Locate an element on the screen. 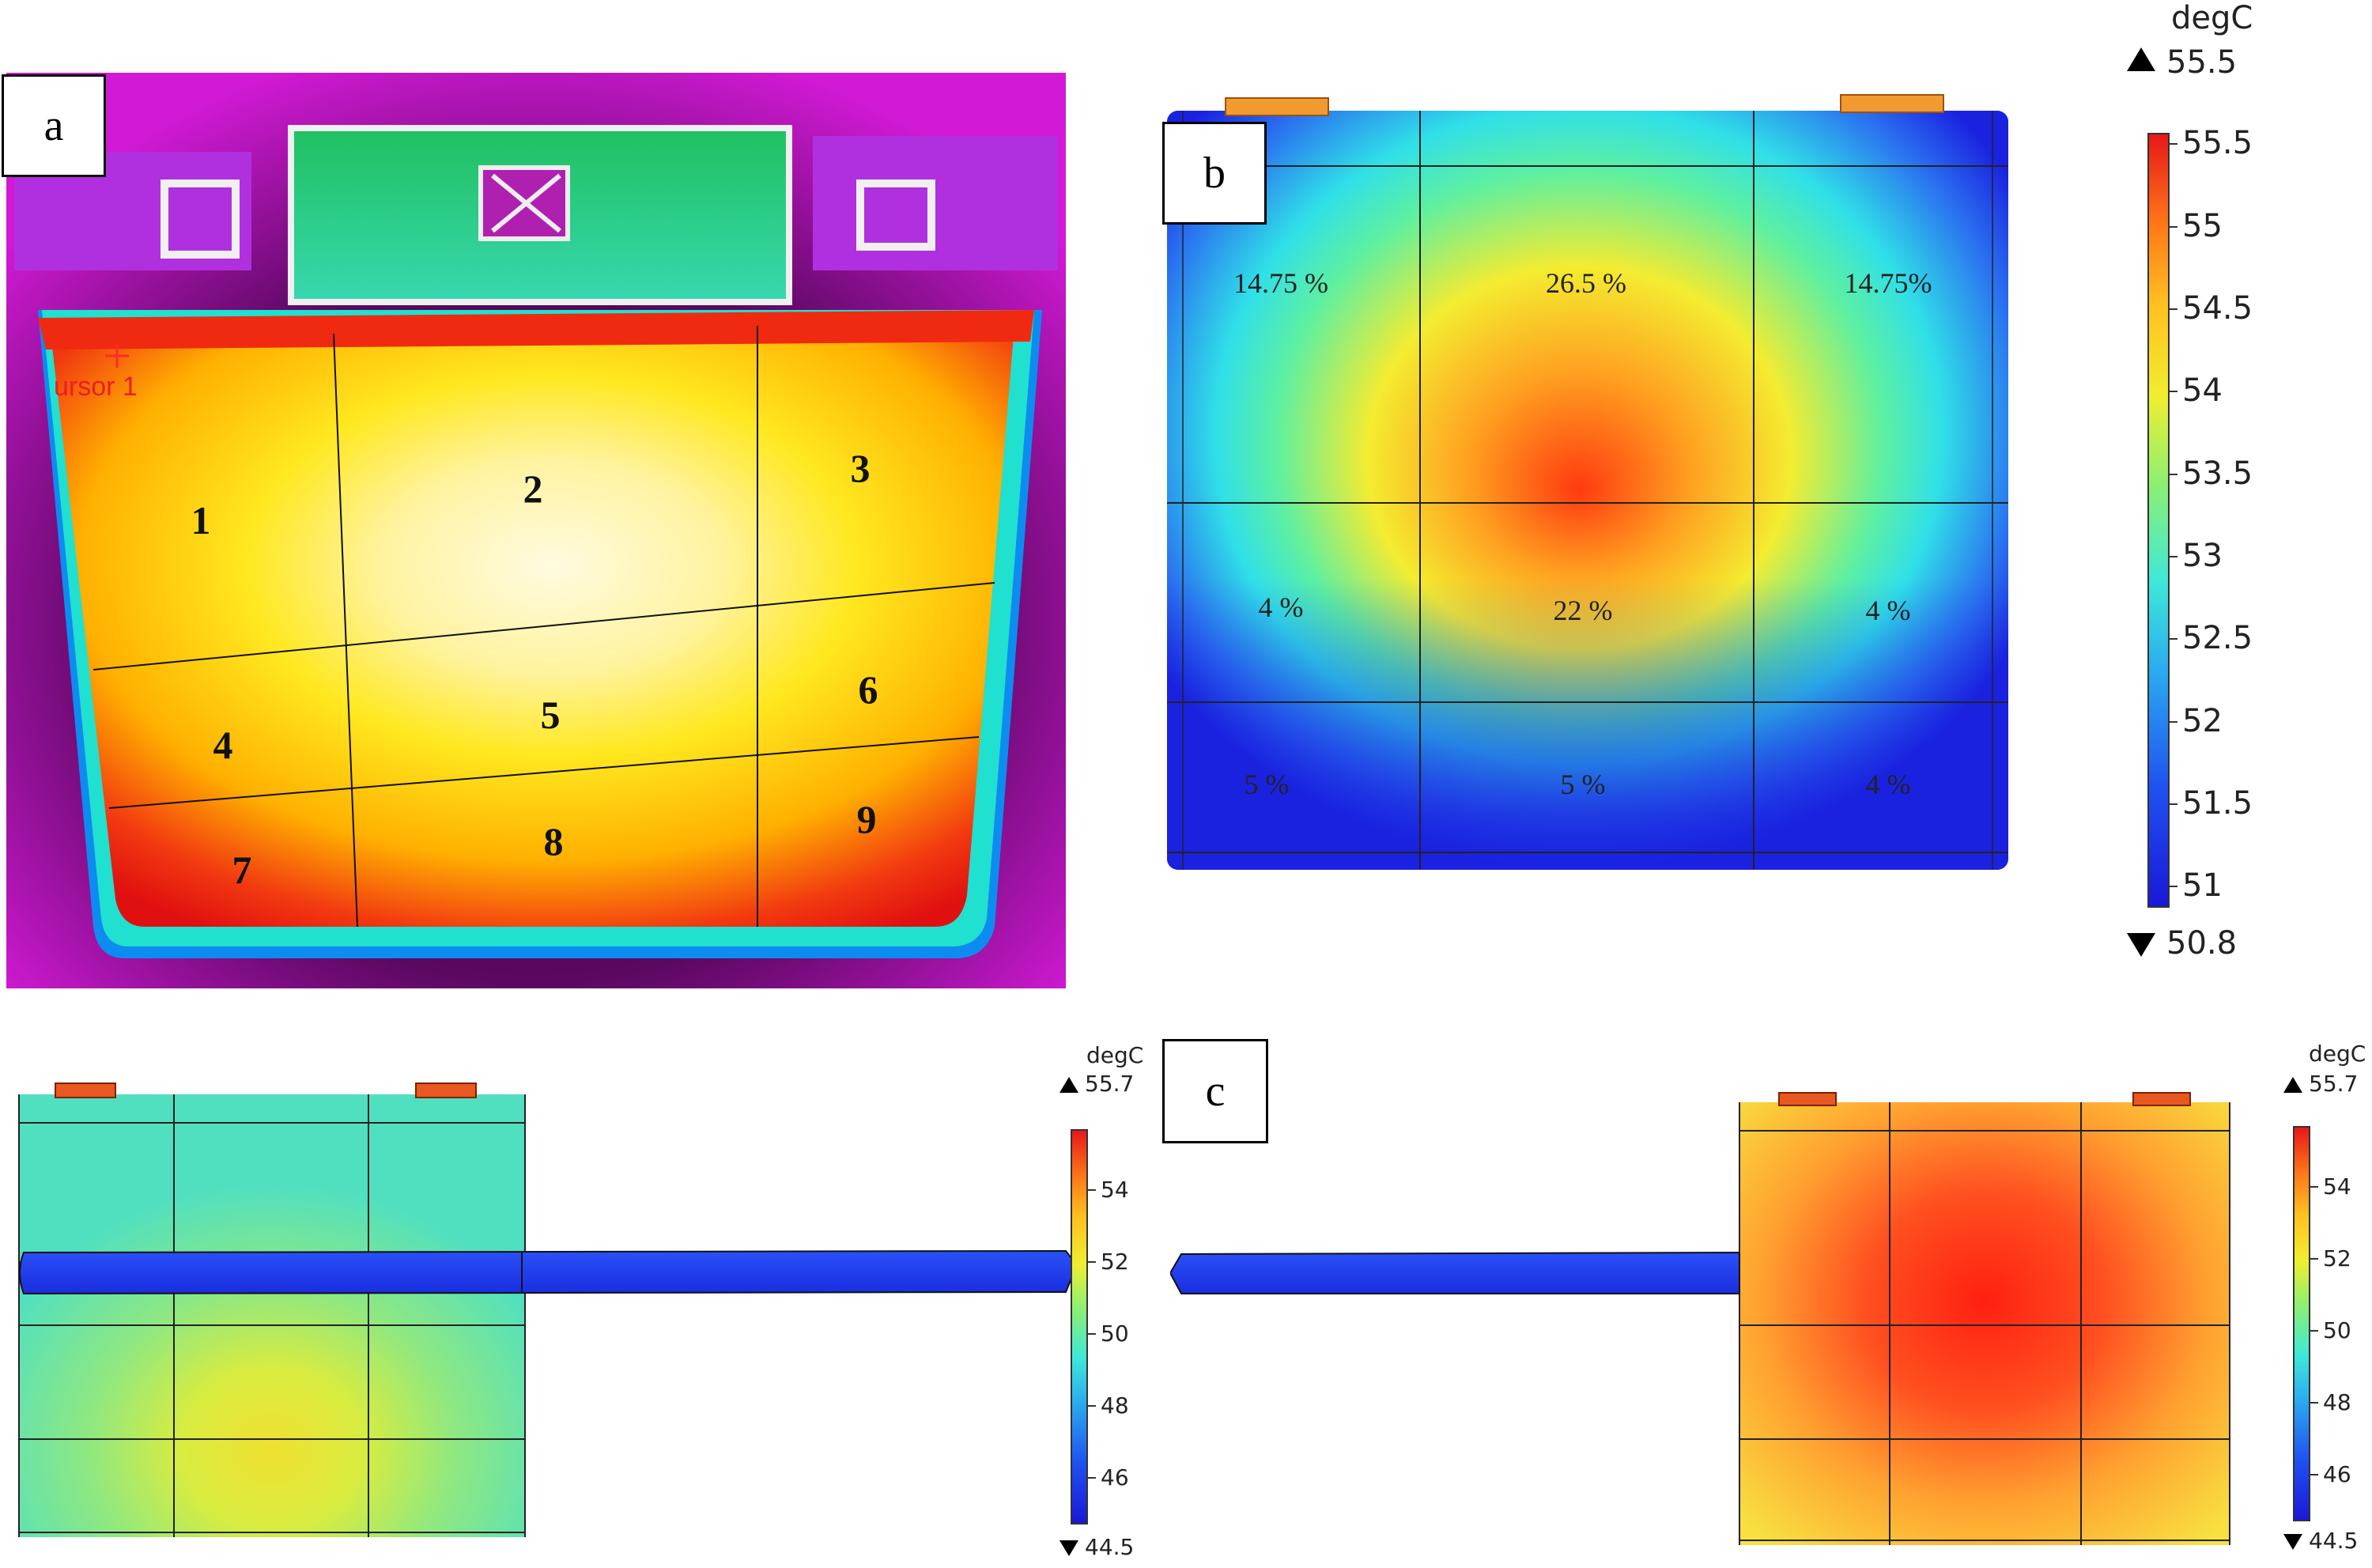 The image size is (2372, 1568). colorbar-b-tick-label: 51 is located at coordinates (2202, 886).